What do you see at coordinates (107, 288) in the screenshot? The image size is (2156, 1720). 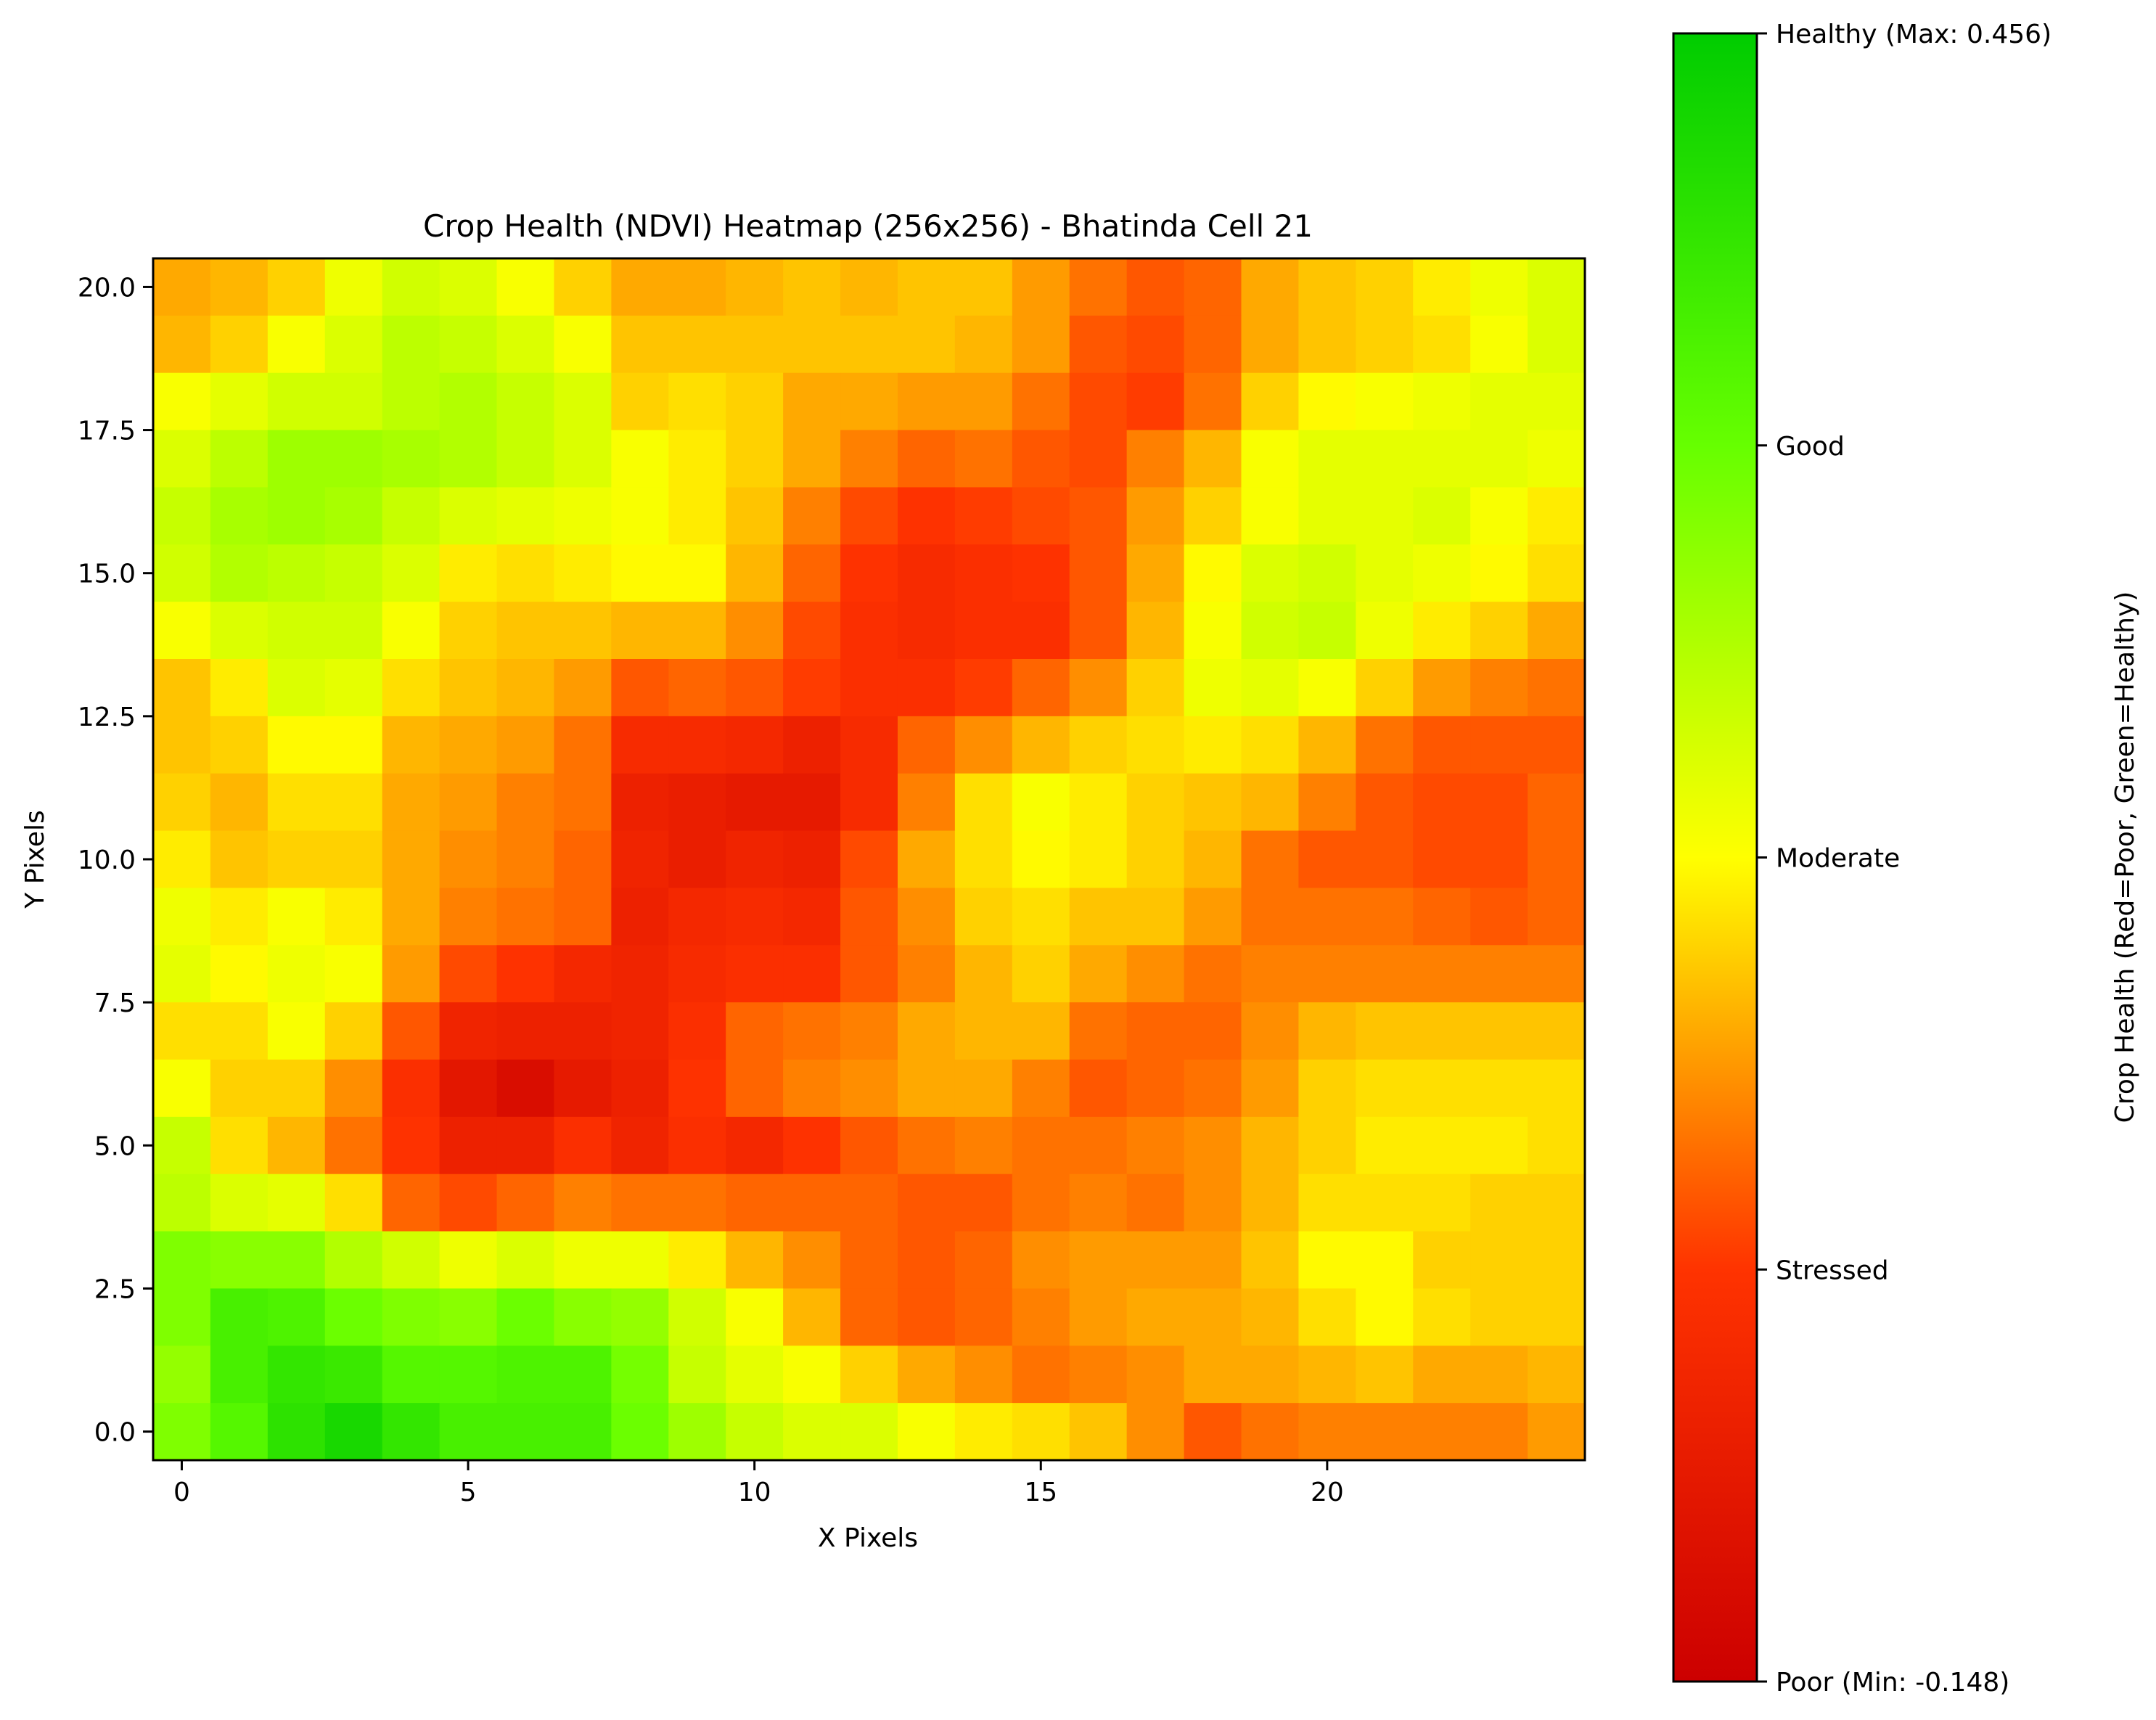 I see `y-tick-label: 20.0` at bounding box center [107, 288].